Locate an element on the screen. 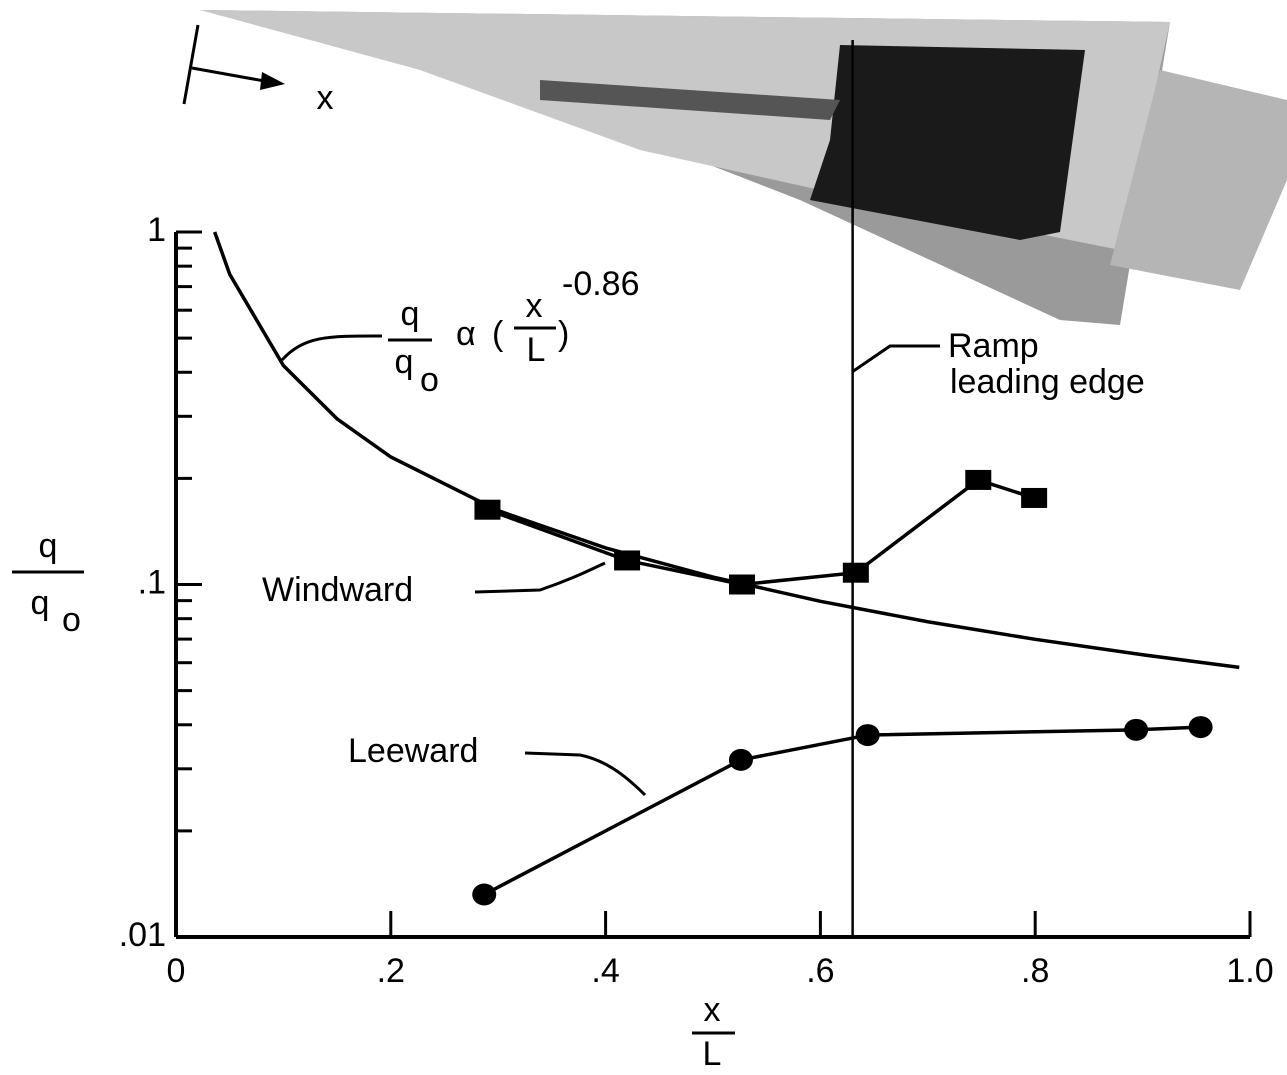 This screenshot has height=1075, width=1287. x-tick-label: 1.0 is located at coordinates (1249, 971).